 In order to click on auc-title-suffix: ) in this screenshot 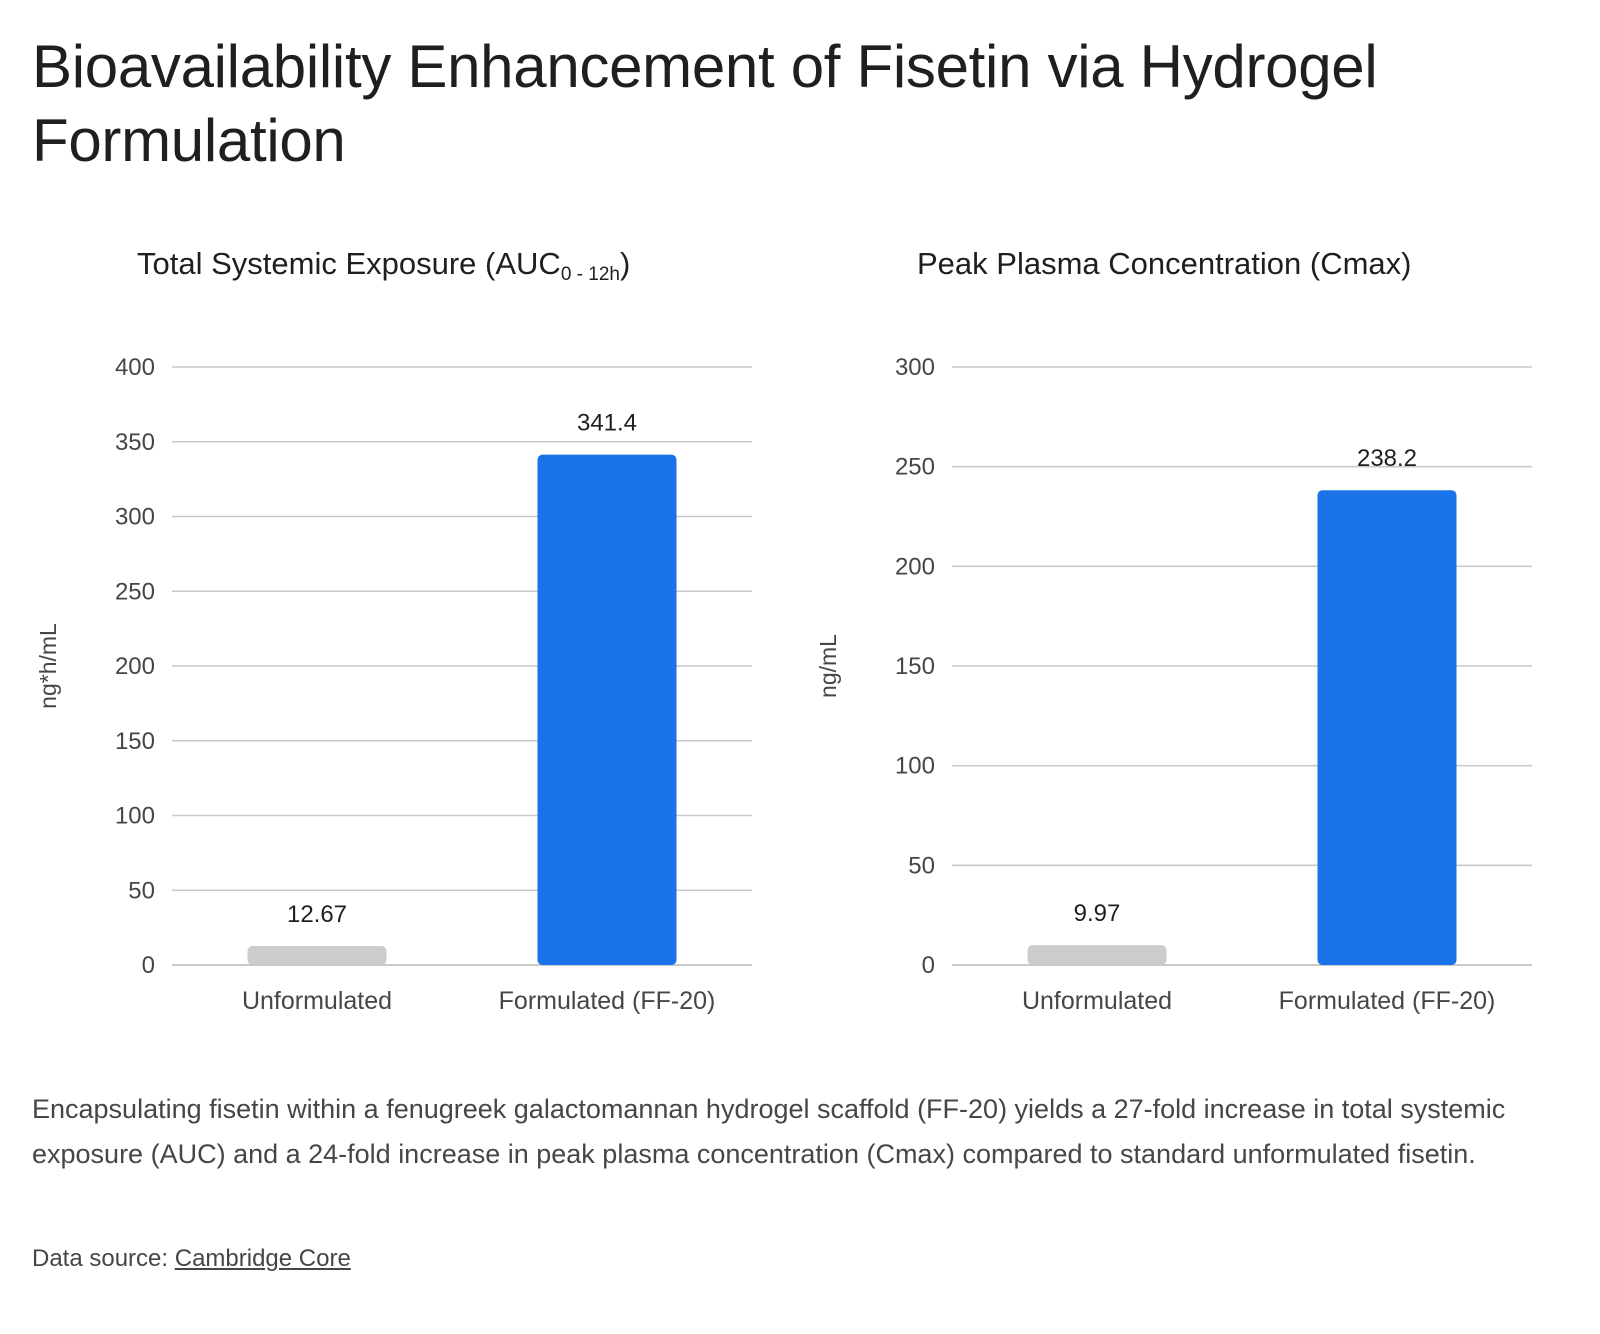, I will do `click(625, 263)`.